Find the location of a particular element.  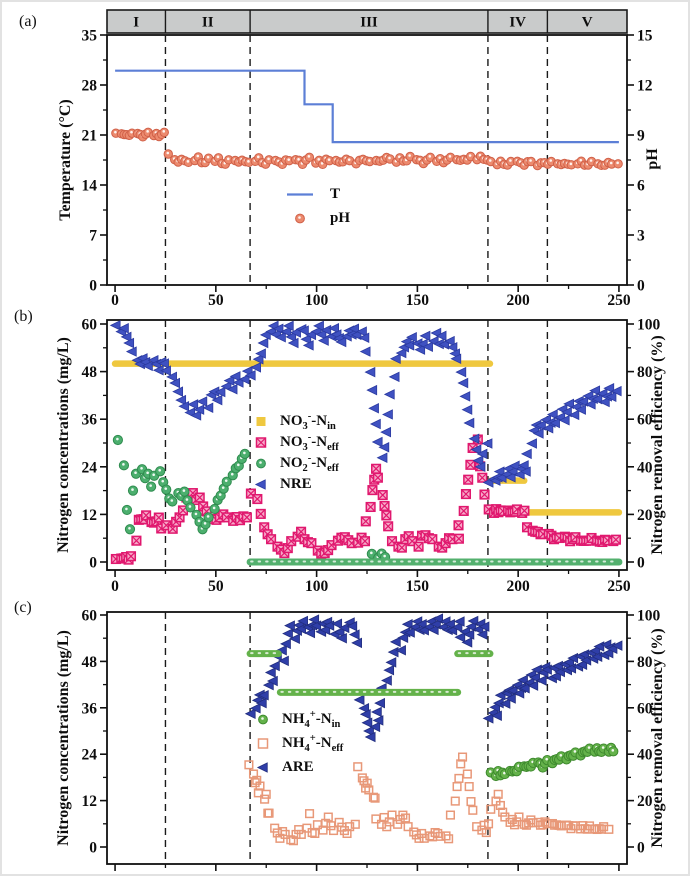

panel-c-legend: NH4+-Nin NH4+-Neff ARE is located at coordinates (298, 743).